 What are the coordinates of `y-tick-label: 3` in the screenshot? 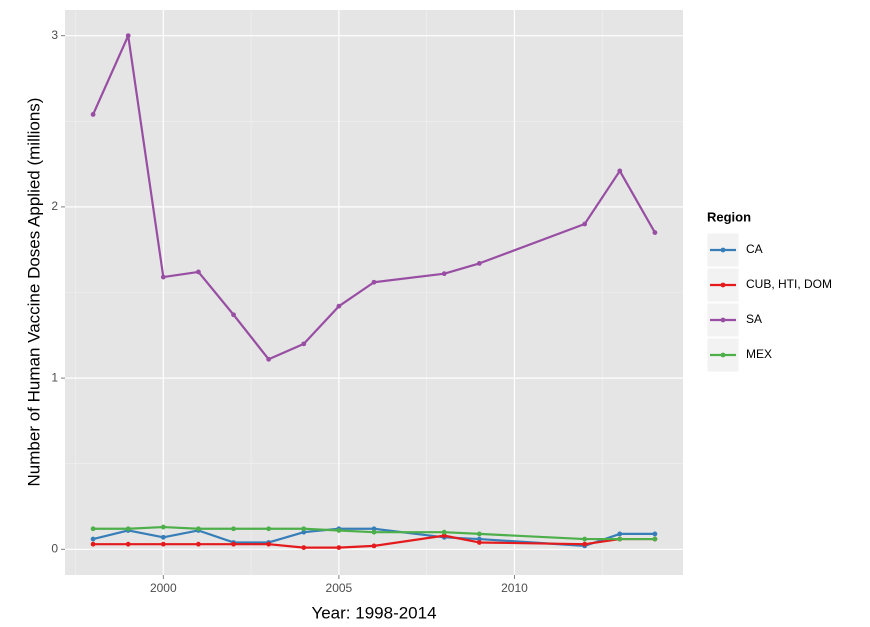 It's located at (54, 35).